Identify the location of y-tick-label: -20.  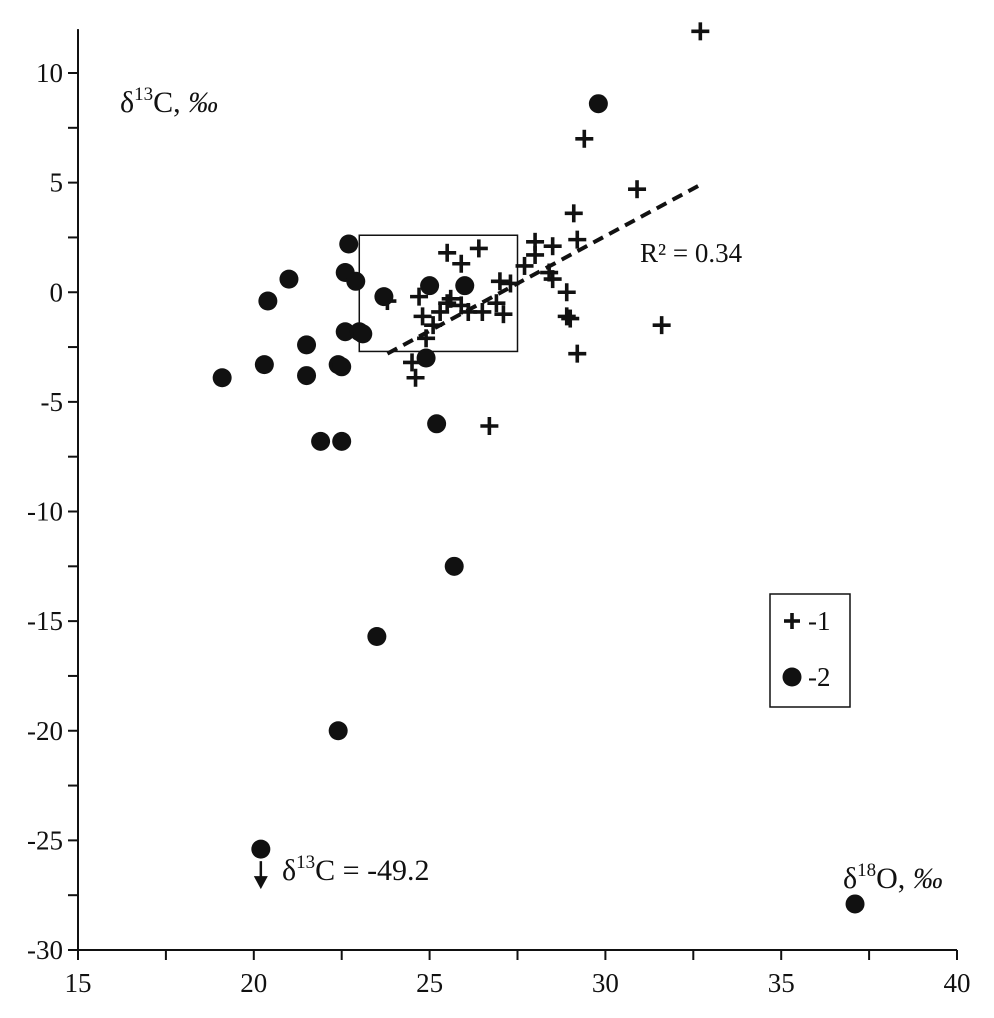
(45, 731).